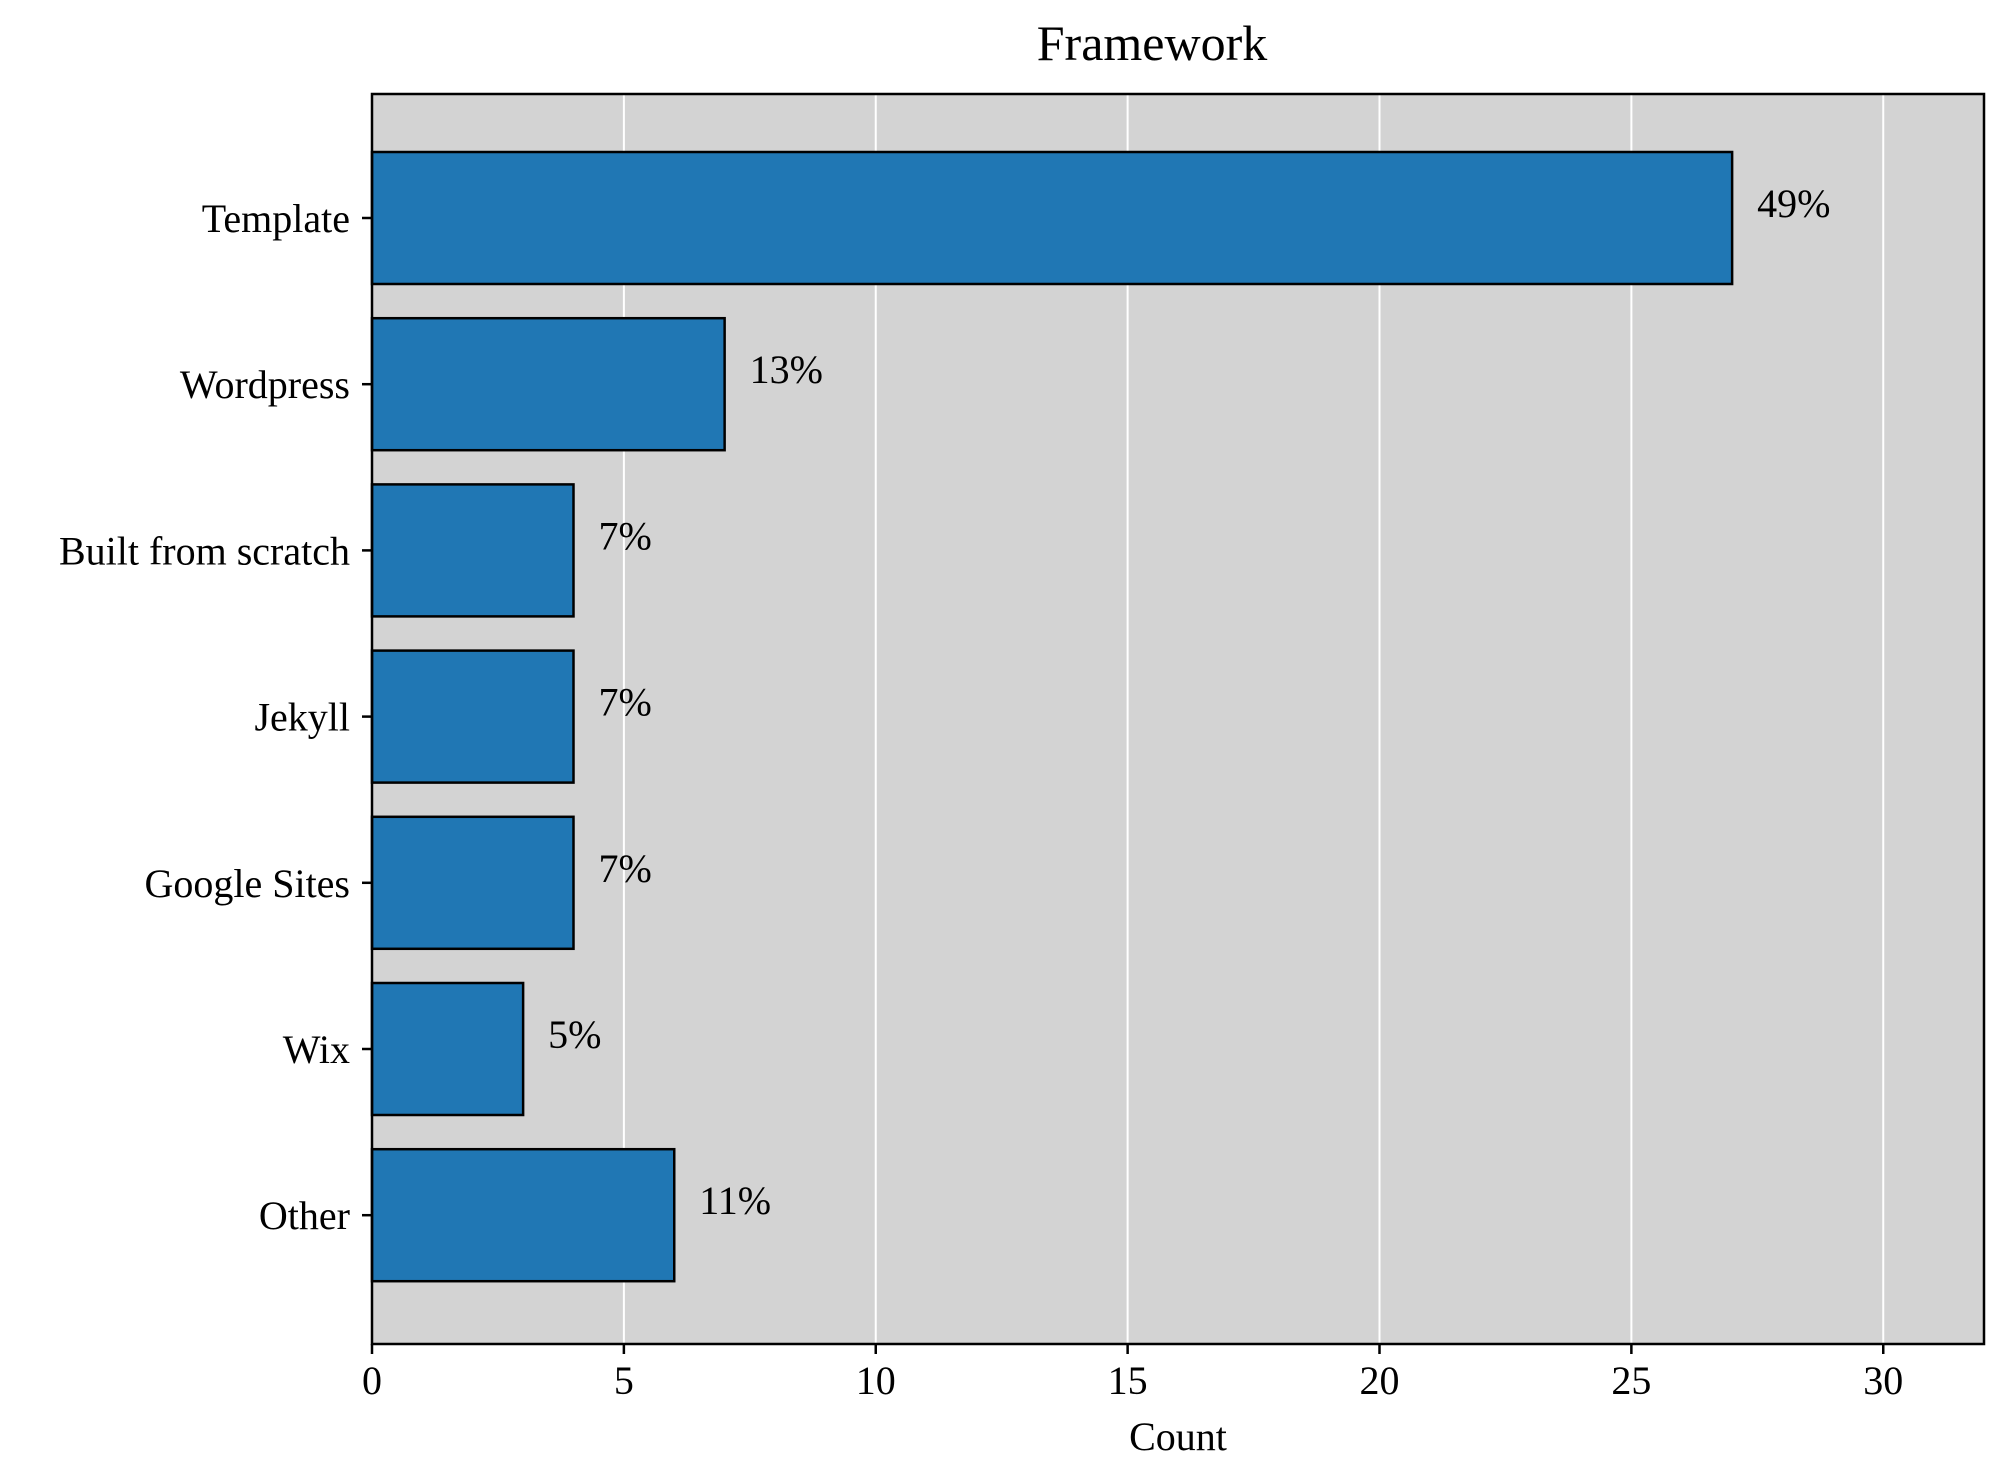  Describe the element at coordinates (735, 1200) in the screenshot. I see `bar-data-label: 11%` at that location.